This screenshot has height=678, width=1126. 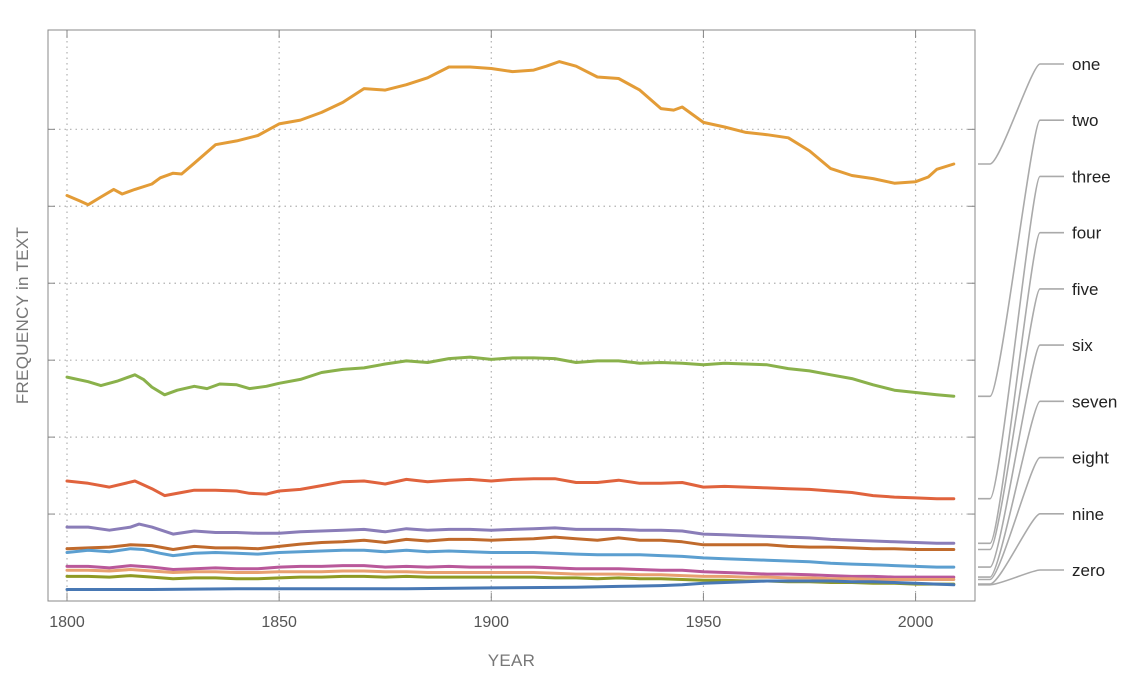 I want to click on legend-connector-eight, so click(x=1021, y=518).